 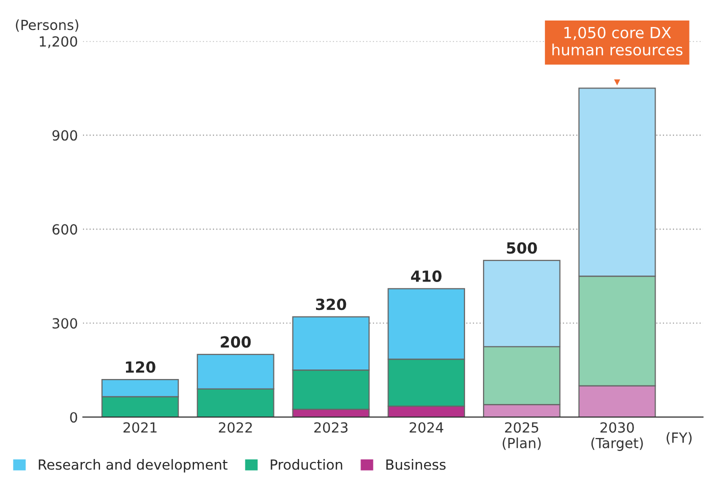 What do you see at coordinates (521, 436) in the screenshot?
I see `x-tick-label: 2025 (Plan)` at bounding box center [521, 436].